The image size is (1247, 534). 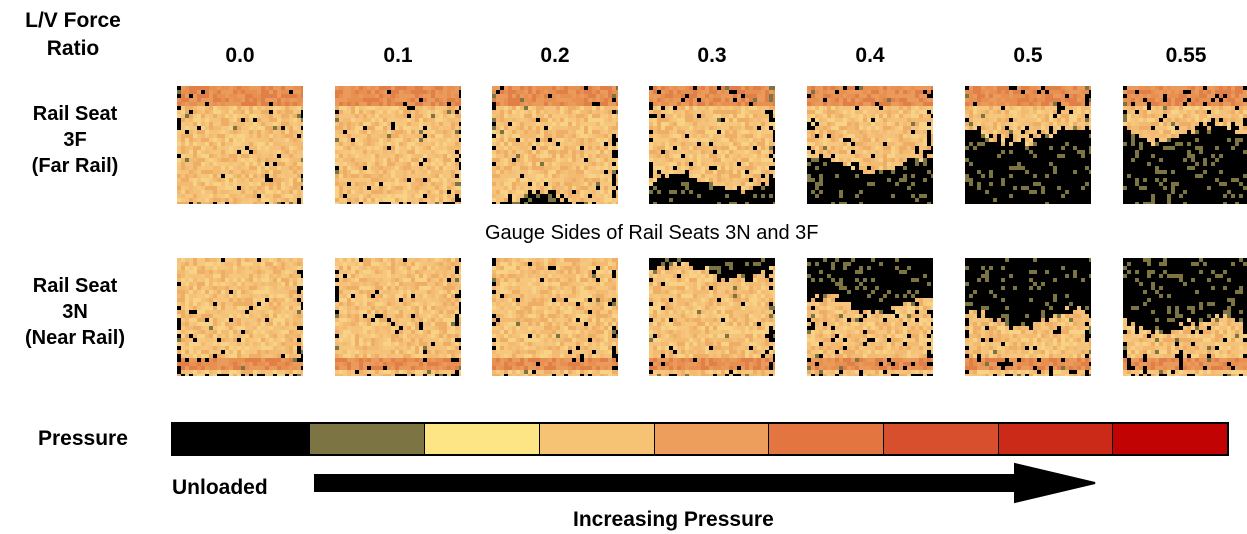 I want to click on row-label-3f-line3: (Far Rail), so click(x=75, y=166).